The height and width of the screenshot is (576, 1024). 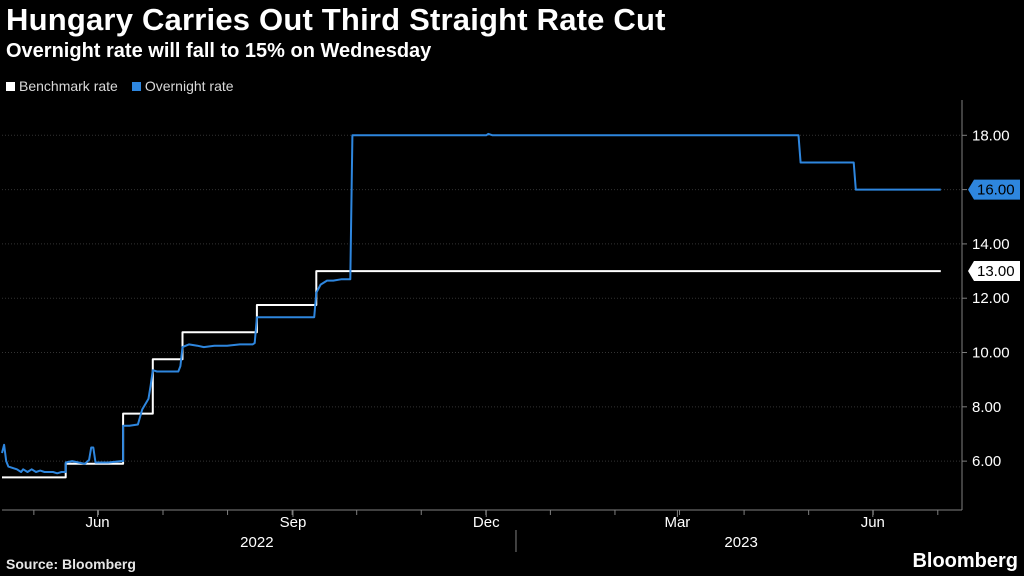 What do you see at coordinates (991, 135) in the screenshot?
I see `y-tick-label: 18.00` at bounding box center [991, 135].